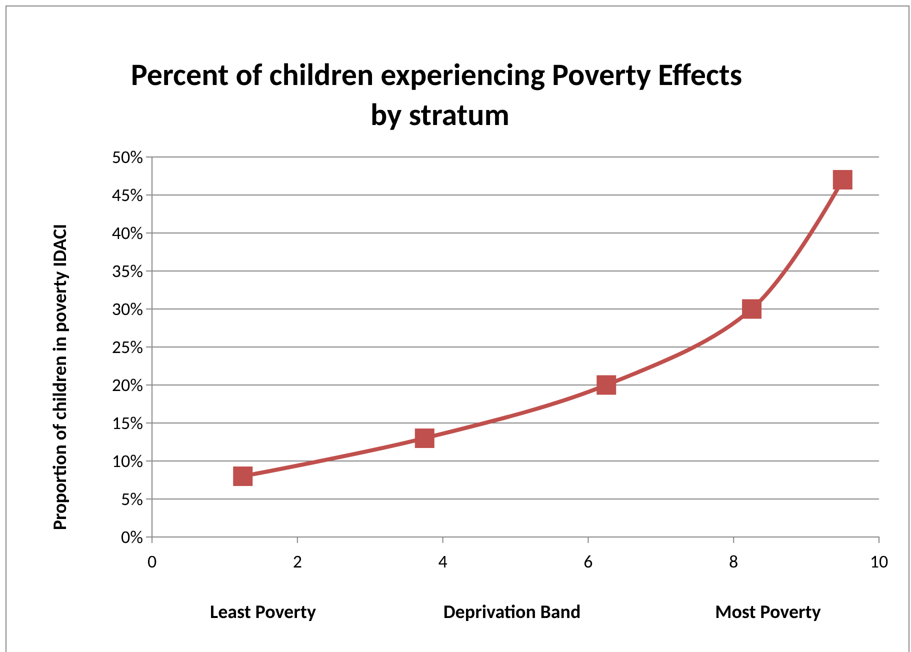 The height and width of the screenshot is (652, 911). What do you see at coordinates (128, 195) in the screenshot?
I see `y-tick-label: 45%` at bounding box center [128, 195].